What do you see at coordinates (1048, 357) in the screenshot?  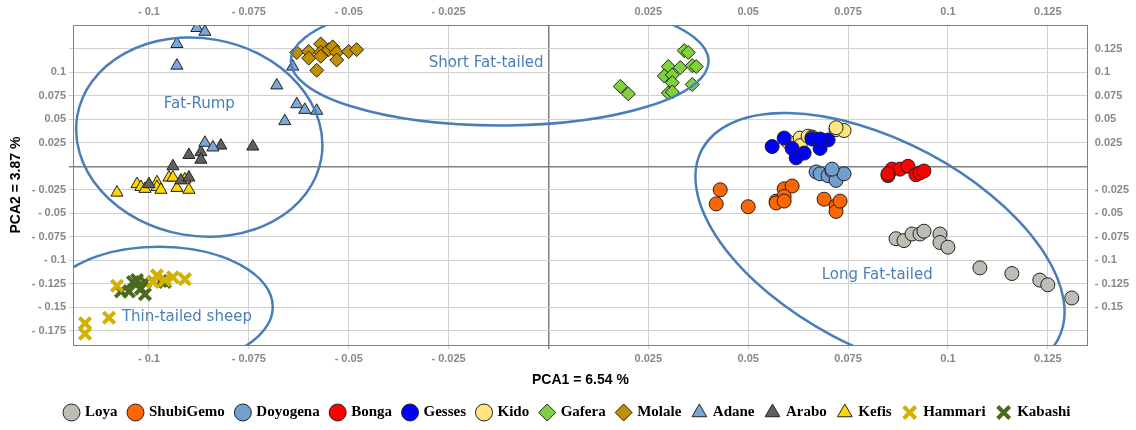 I see `x-tick-label: 0.125` at bounding box center [1048, 357].